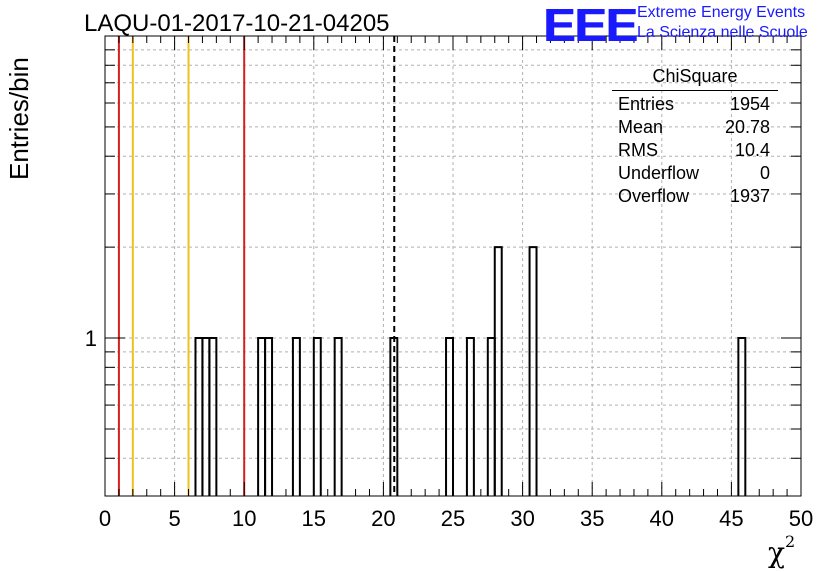 The width and height of the screenshot is (836, 572). Describe the element at coordinates (695, 196) in the screenshot. I see `stats-row: Overflow 1937` at that location.